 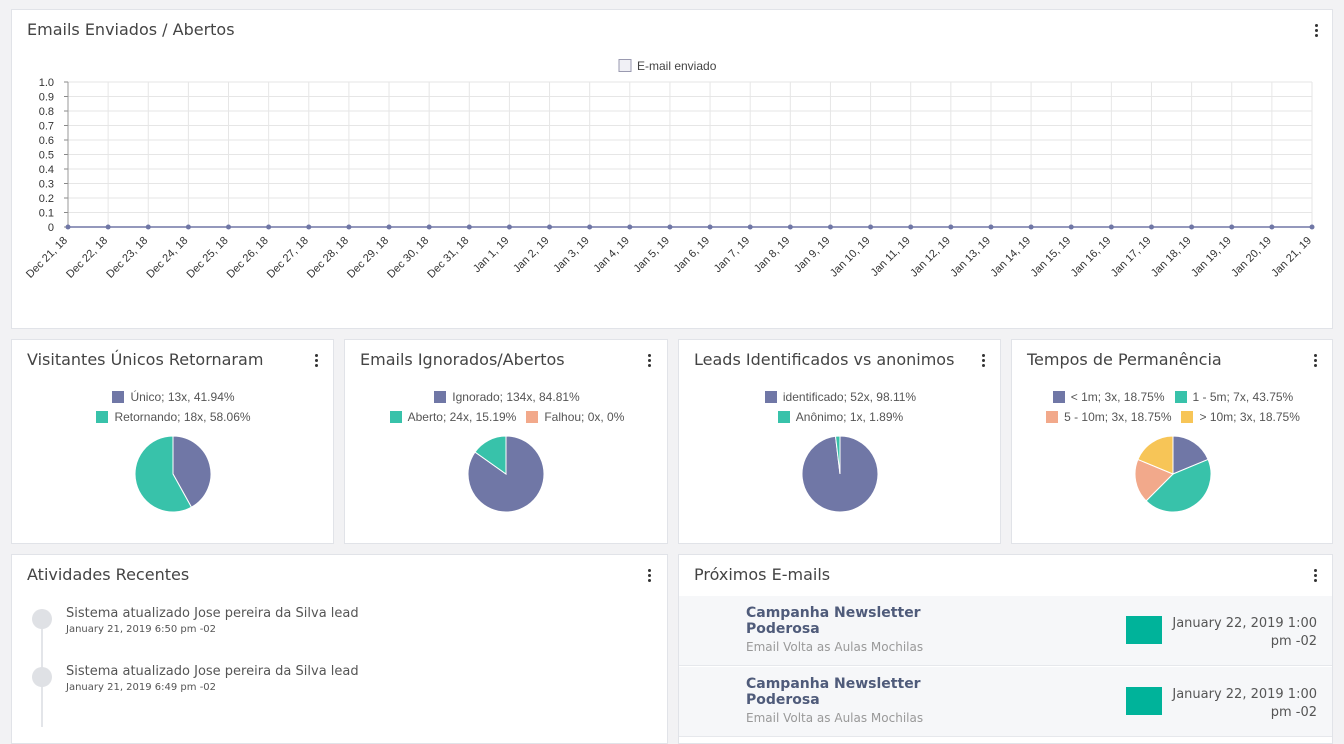 What do you see at coordinates (328, 258) in the screenshot?
I see `x-tick-label: Dec 28, 18` at bounding box center [328, 258].